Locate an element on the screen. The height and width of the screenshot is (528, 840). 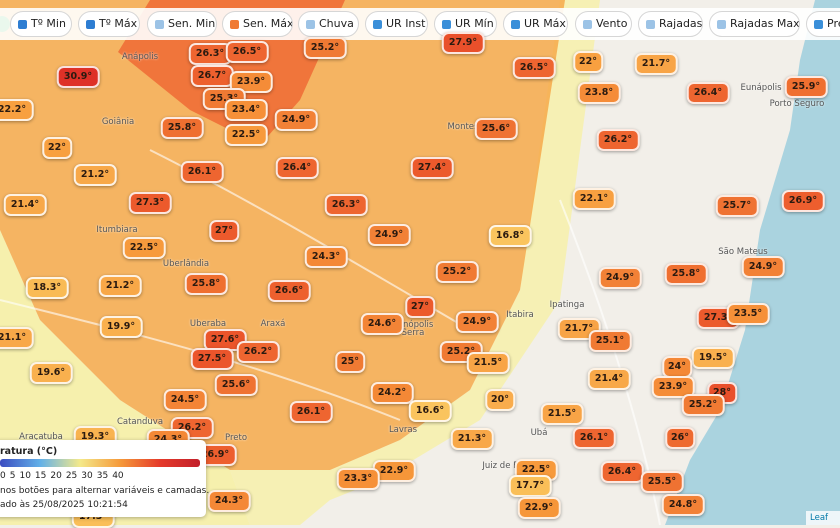
toolbar-button: UR Inst is located at coordinates (396, 24).